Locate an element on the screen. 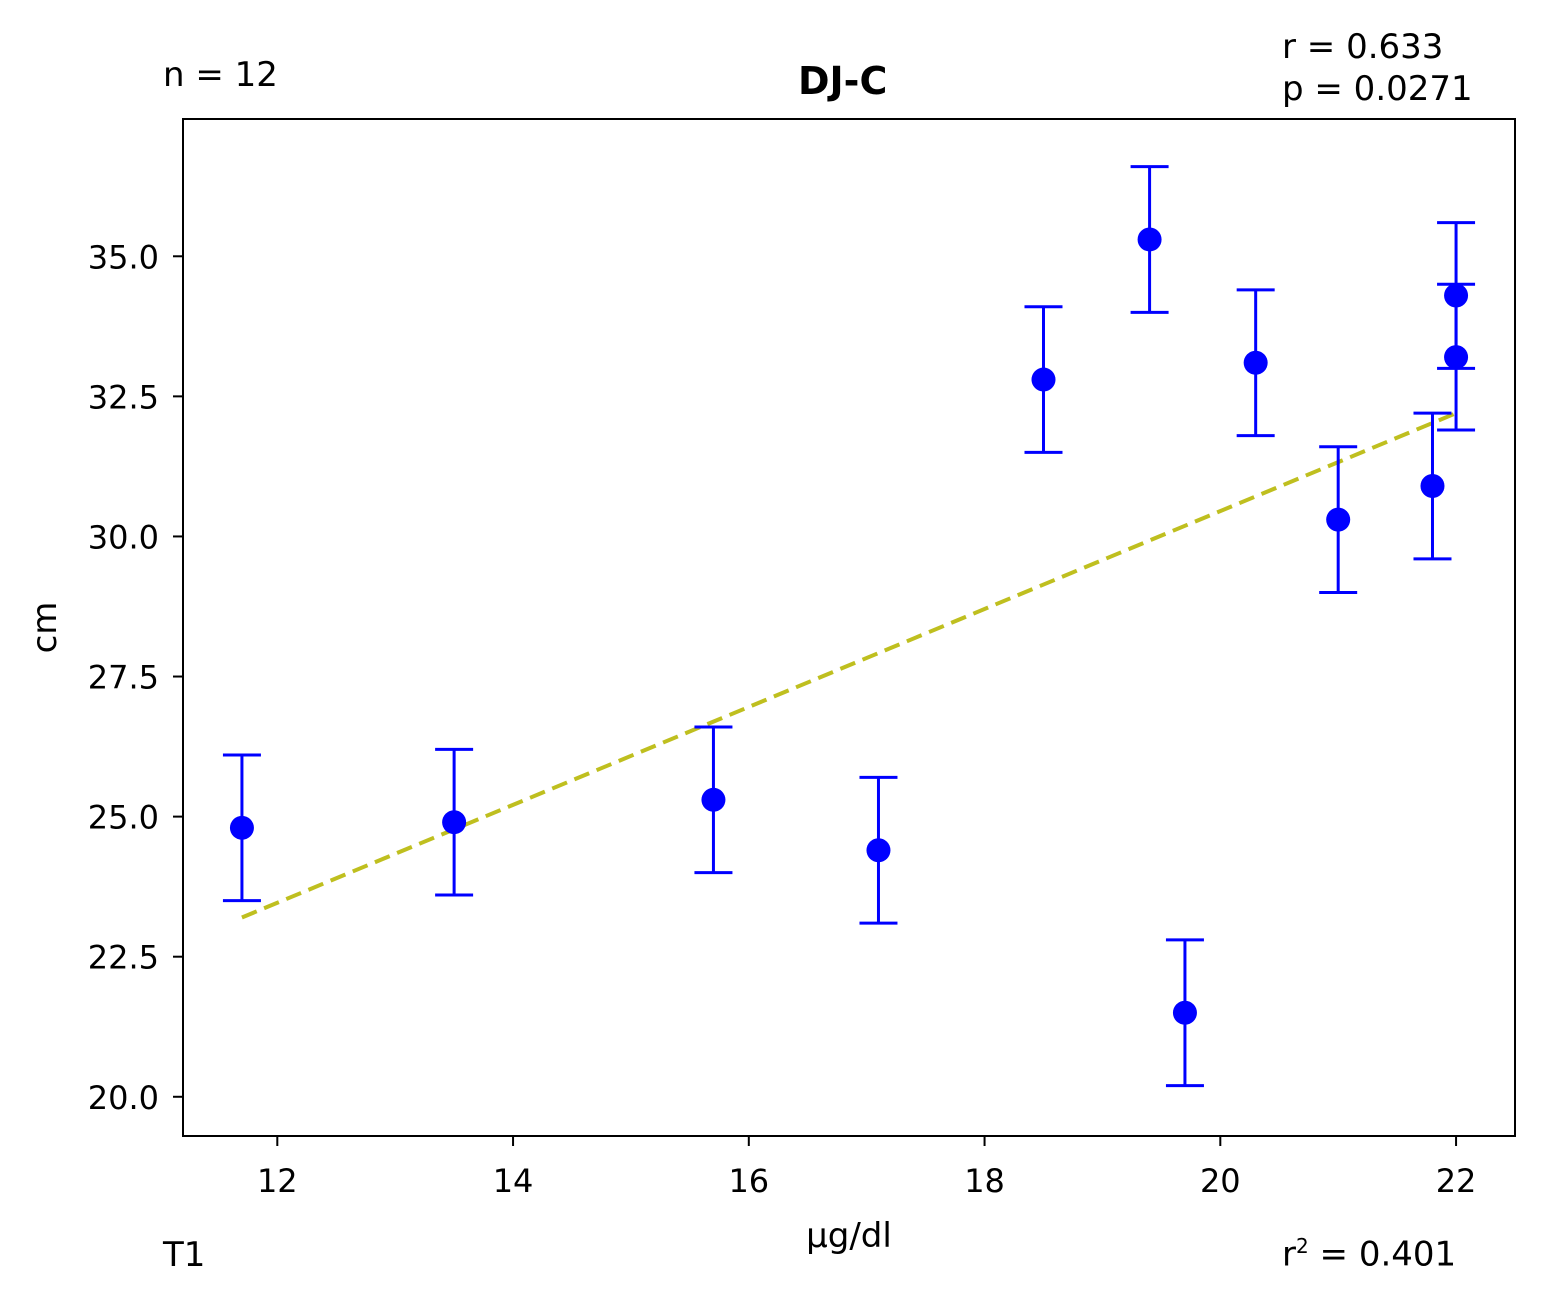 Image resolution: width=1550 pixels, height=1299 pixels. y-tick-label: 32.5 is located at coordinates (123, 397).